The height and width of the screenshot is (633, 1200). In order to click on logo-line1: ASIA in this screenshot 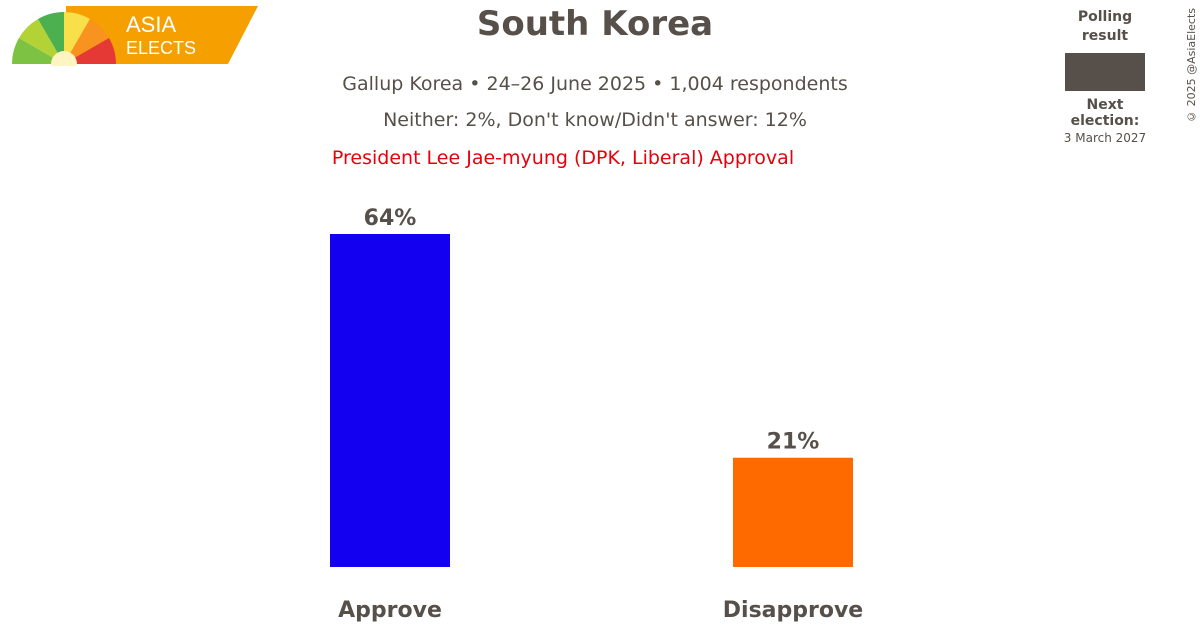, I will do `click(151, 24)`.